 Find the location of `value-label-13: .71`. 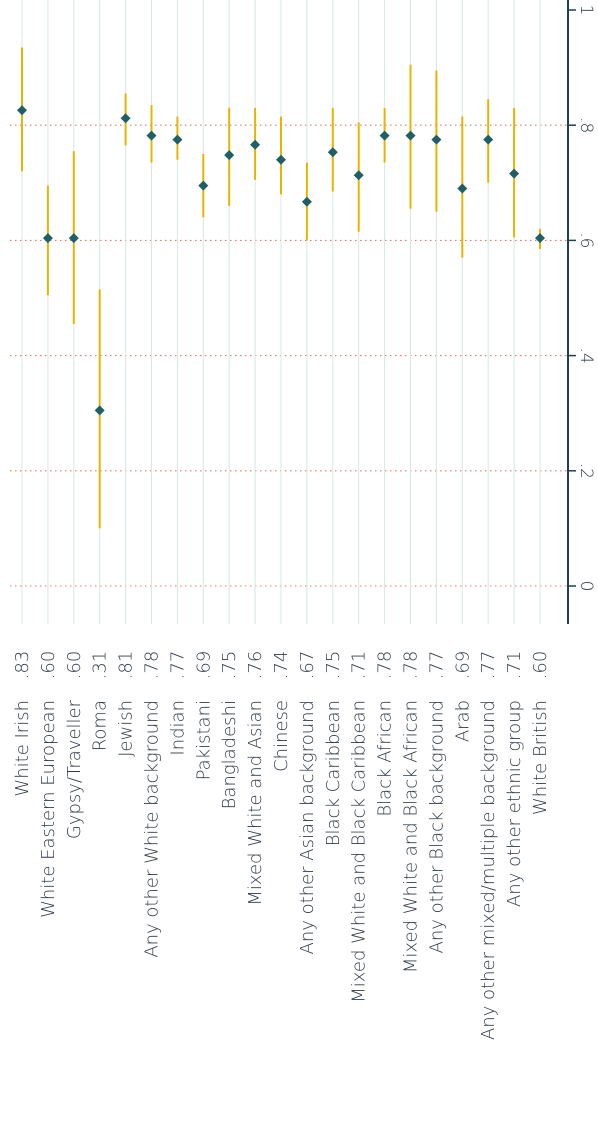

value-label-13: .71 is located at coordinates (359, 665).